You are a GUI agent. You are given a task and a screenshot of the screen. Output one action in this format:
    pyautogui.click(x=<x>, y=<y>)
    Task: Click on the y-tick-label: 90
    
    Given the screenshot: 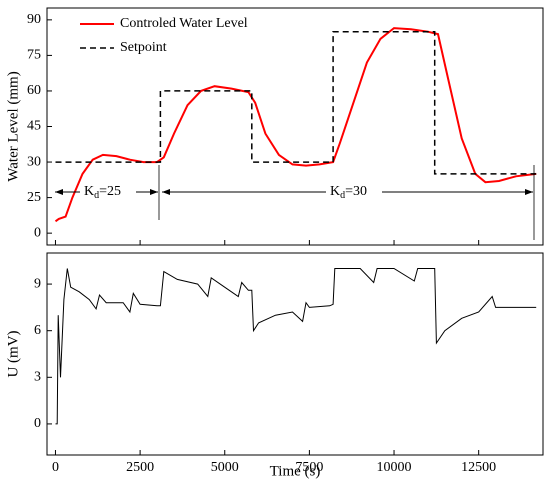 What is the action you would take?
    pyautogui.click(x=34, y=19)
    